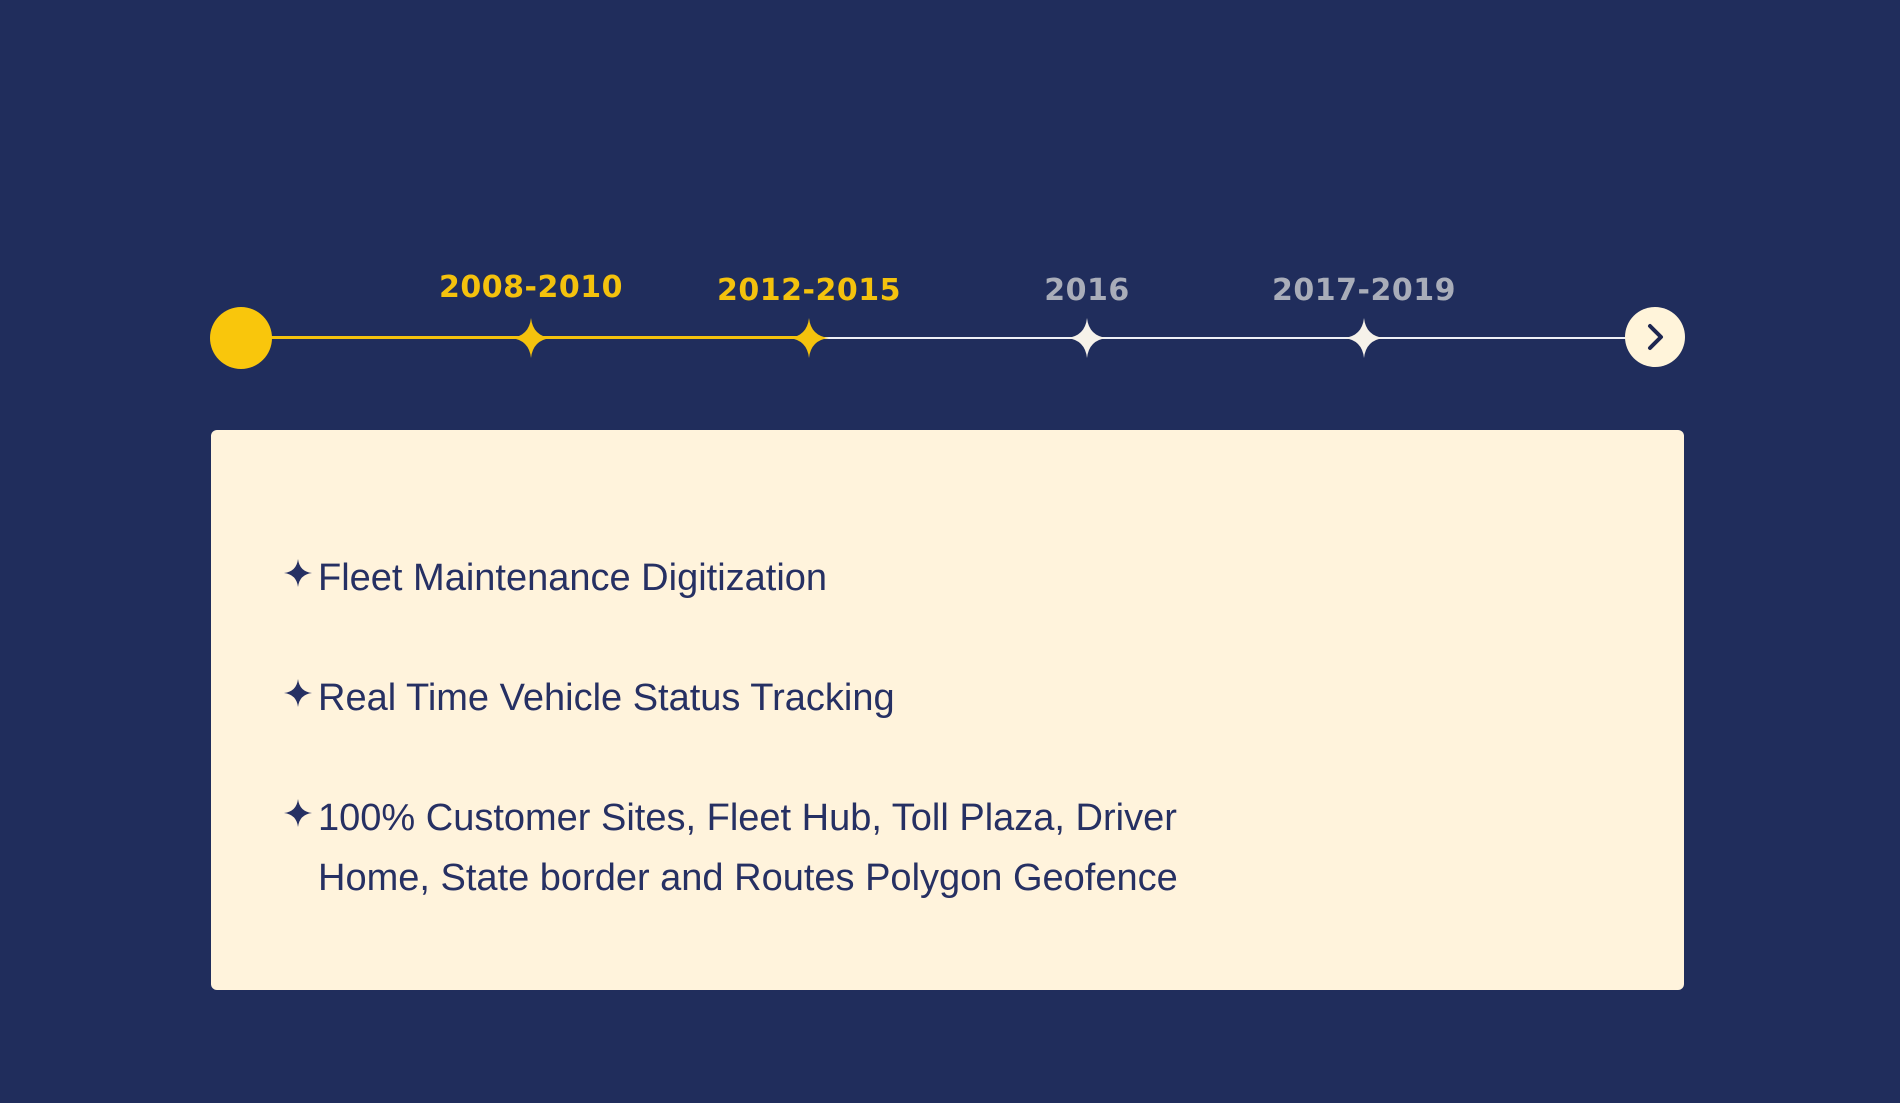 The width and height of the screenshot is (1900, 1103). I want to click on feature-text: Fleet Maintenance Digitization, so click(573, 578).